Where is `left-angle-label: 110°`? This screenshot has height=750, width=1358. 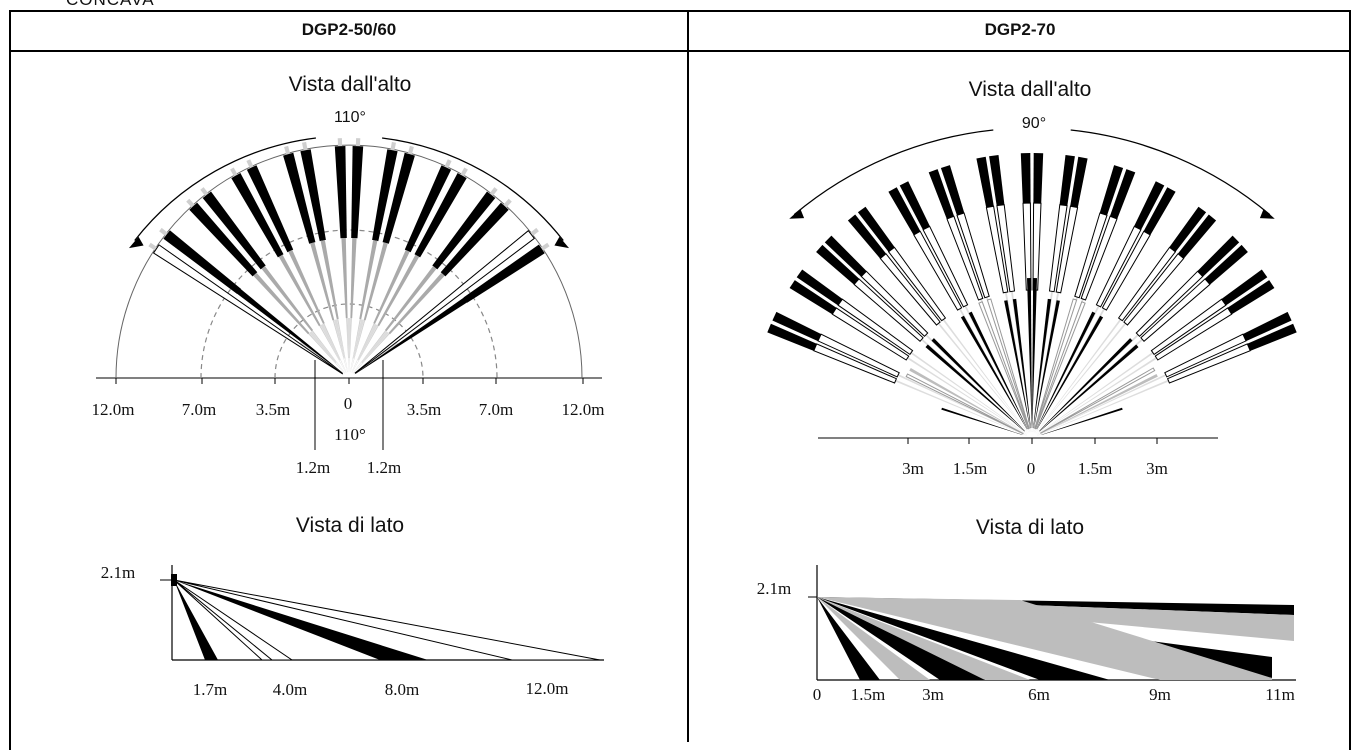 left-angle-label: 110° is located at coordinates (350, 117).